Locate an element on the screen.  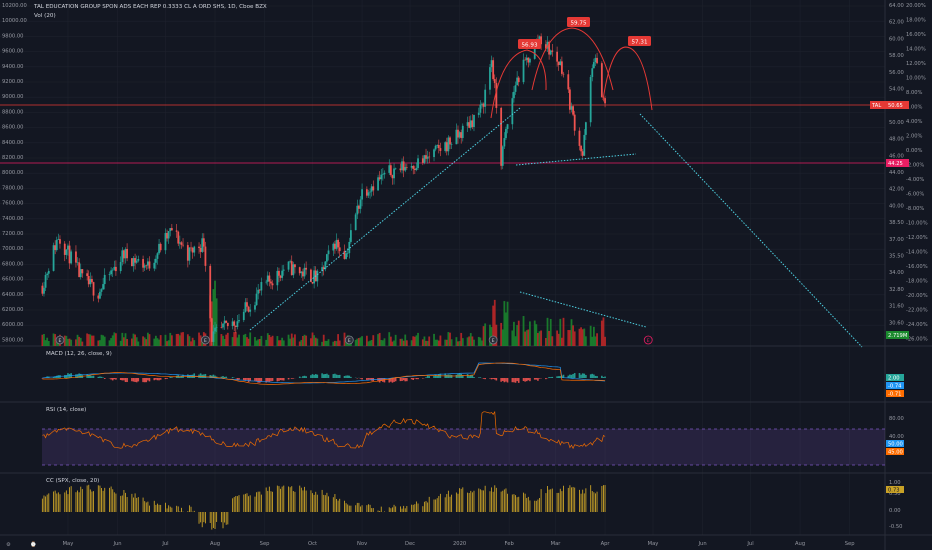
volume-trend-line is located at coordinates (583, 309).